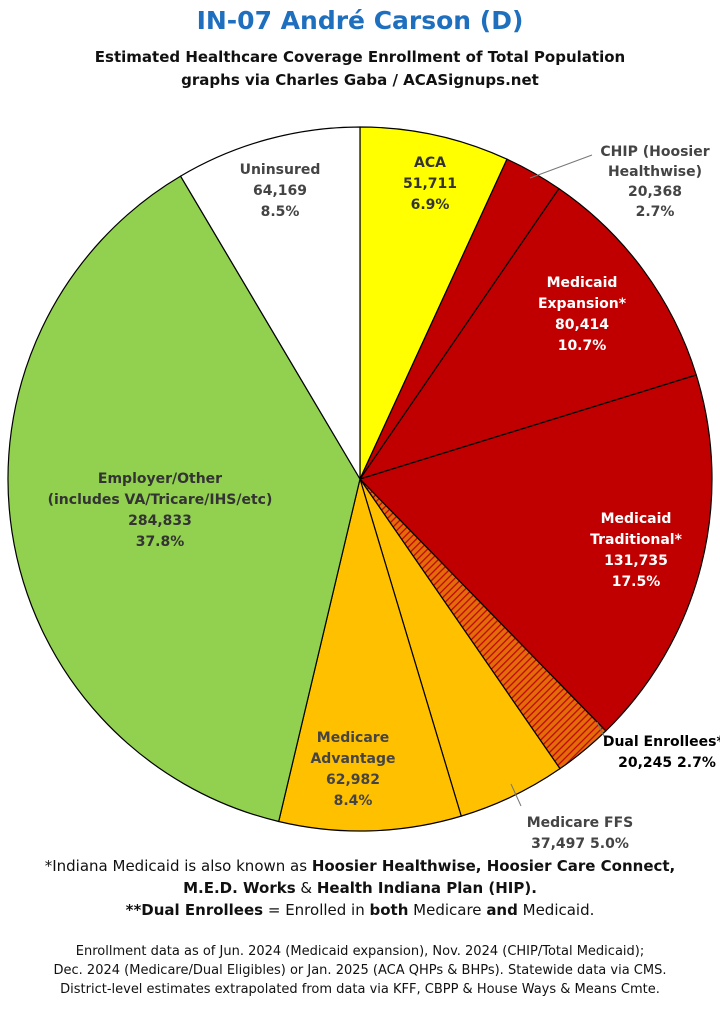 The image size is (720, 1010). What do you see at coordinates (636, 550) in the screenshot?
I see `slice-label: Medicaid Traditional* 131,735 17.5%` at bounding box center [636, 550].